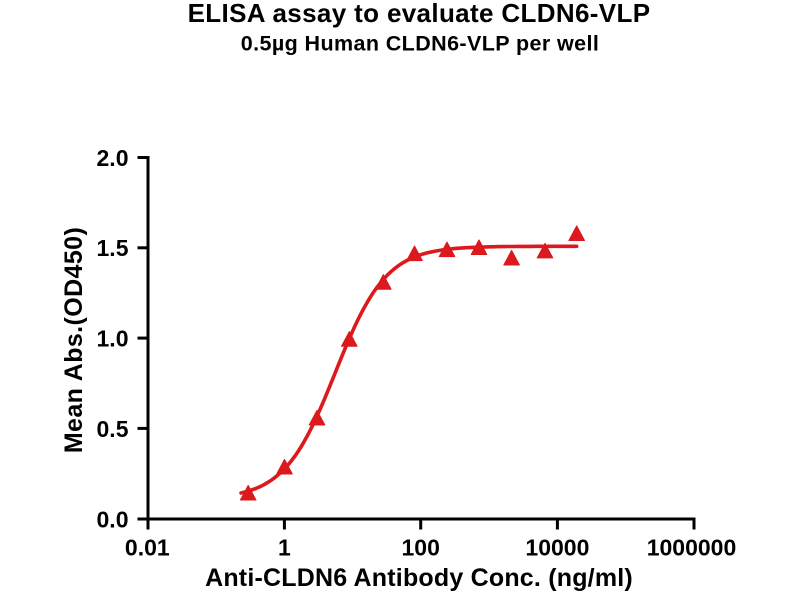  Describe the element at coordinates (419, 578) in the screenshot. I see `svg-text:Anti-CLDN6 Antibody Conc. (ng/: Anti-CLDN6 Antibody Conc. (ng/ml)` at that location.